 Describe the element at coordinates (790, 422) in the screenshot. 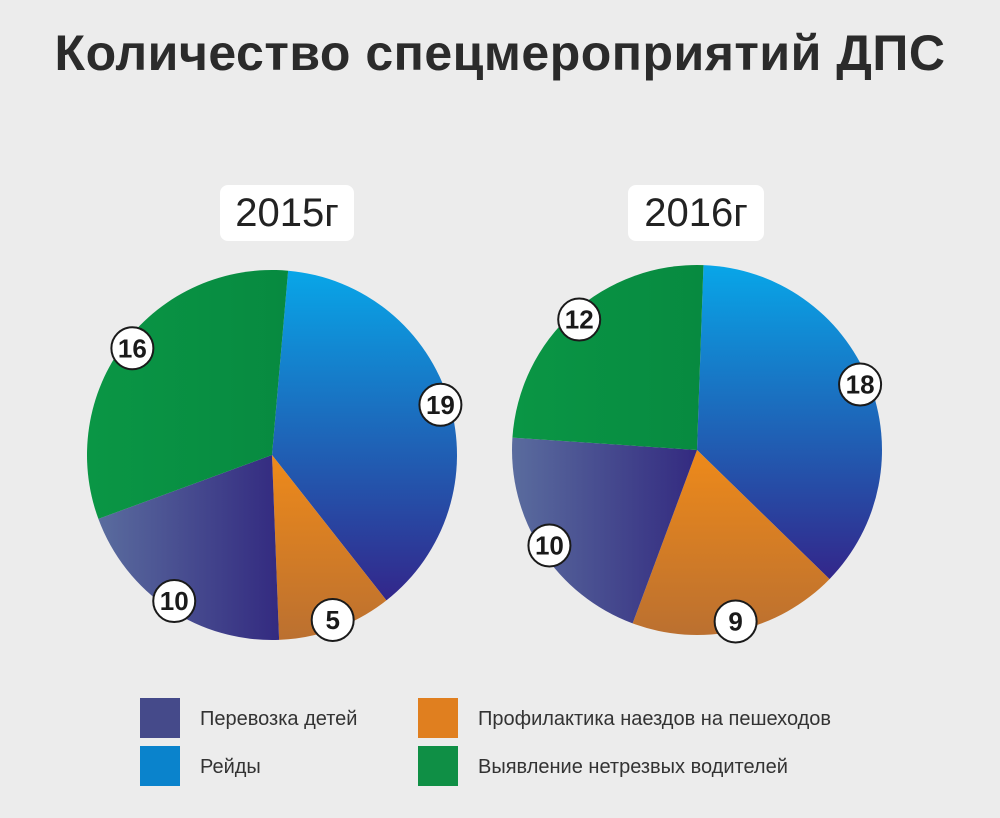

I see `pie-2016-slice-raids` at that location.